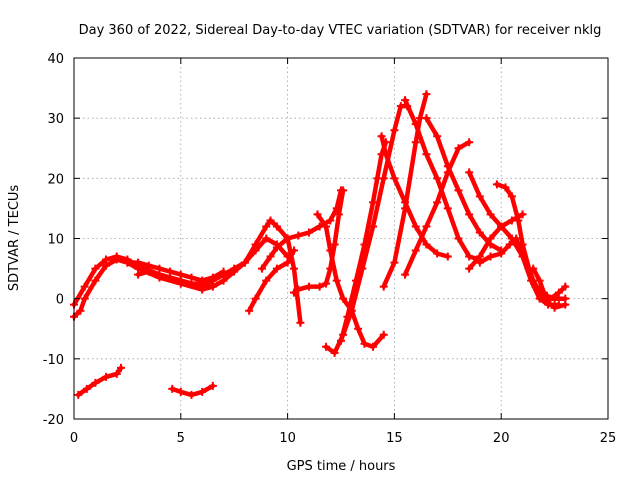 The height and width of the screenshot is (480, 640). What do you see at coordinates (55, 59) in the screenshot?
I see `y-tick-label: 40` at bounding box center [55, 59].